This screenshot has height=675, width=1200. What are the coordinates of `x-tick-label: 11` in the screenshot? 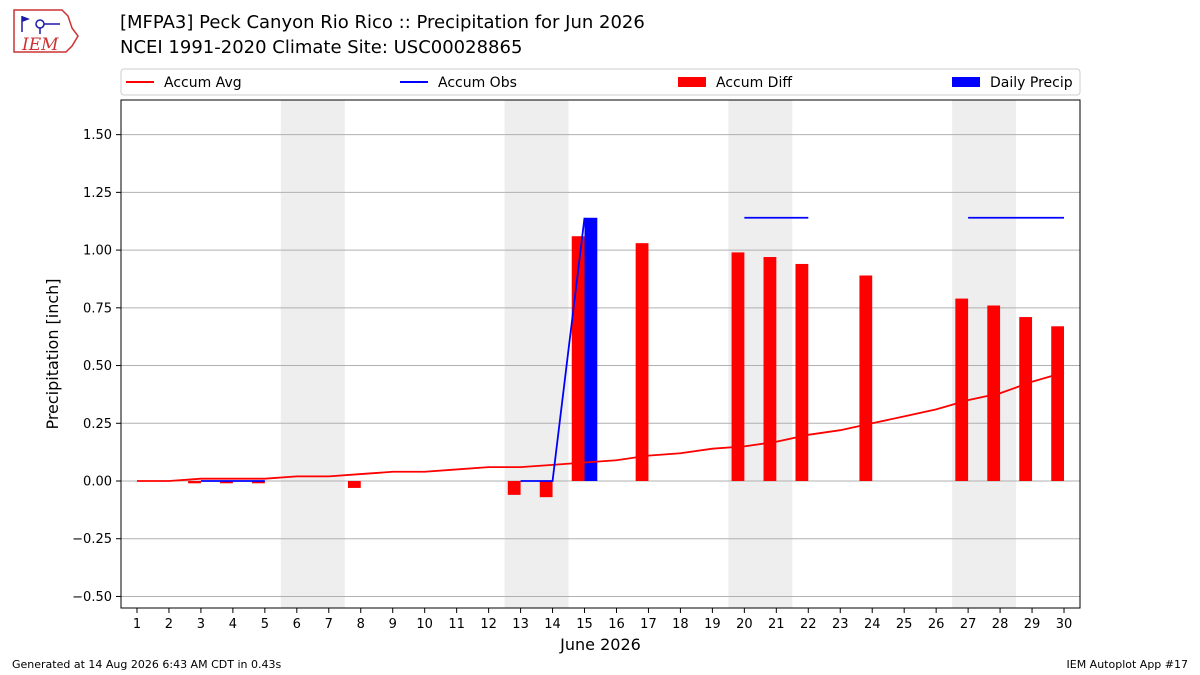 It's located at (456, 624).